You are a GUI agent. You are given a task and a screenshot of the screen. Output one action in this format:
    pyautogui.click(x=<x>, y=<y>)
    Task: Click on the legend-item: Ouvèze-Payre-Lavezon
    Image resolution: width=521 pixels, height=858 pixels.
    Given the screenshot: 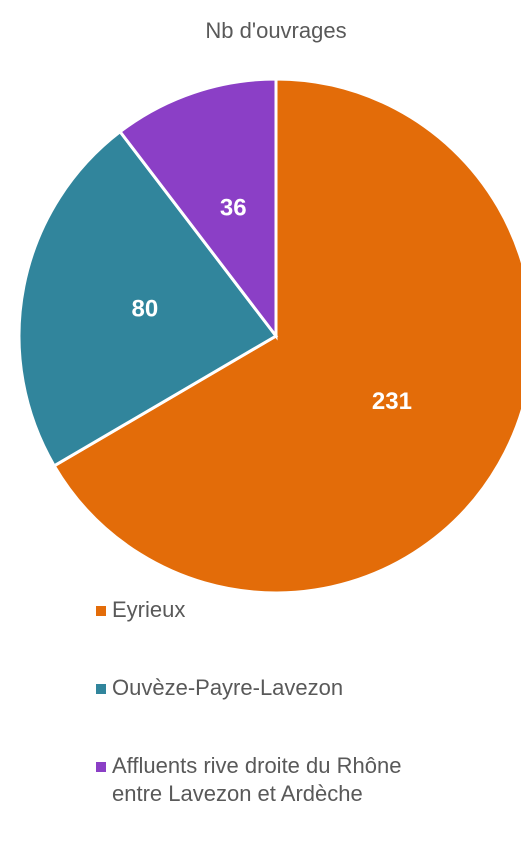 What is the action you would take?
    pyautogui.click(x=266, y=688)
    